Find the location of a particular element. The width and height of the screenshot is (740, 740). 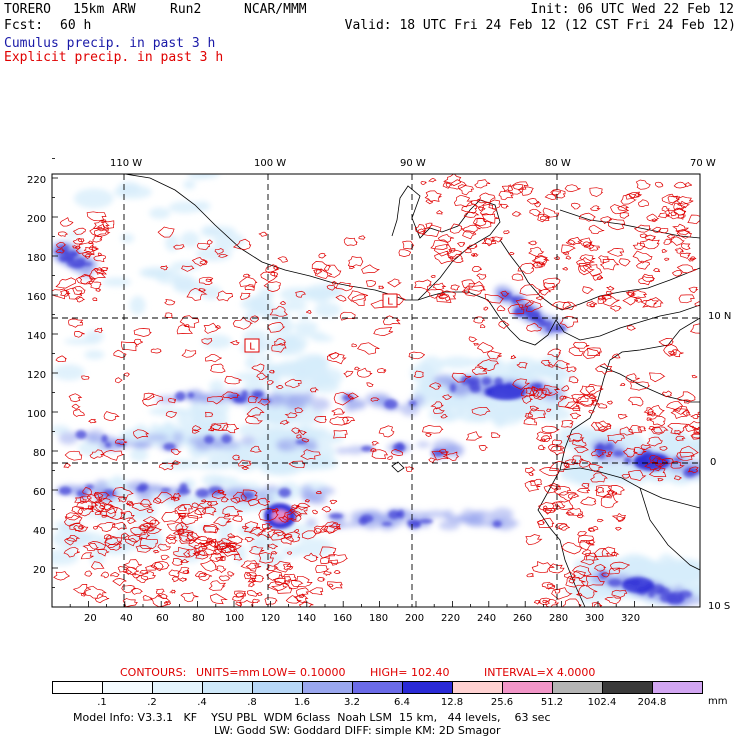

contours-prefix: CONTOURS: is located at coordinates (153, 672).